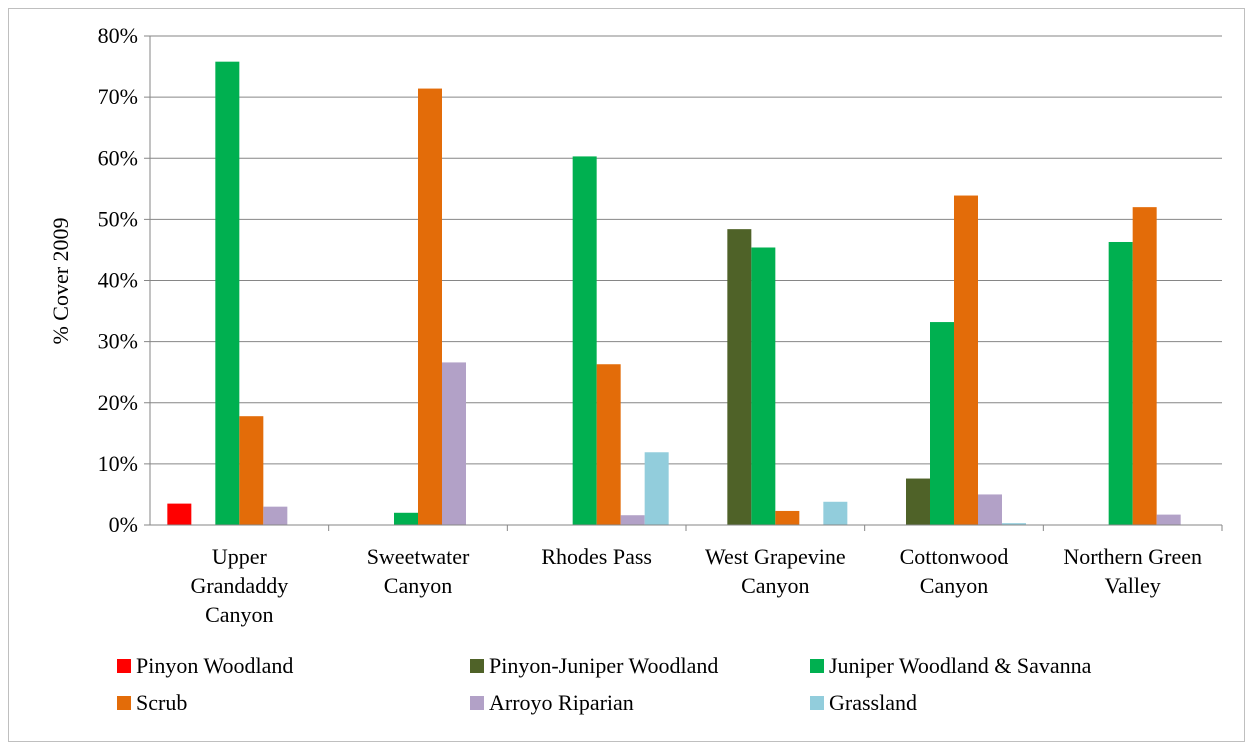 The height and width of the screenshot is (750, 1253). I want to click on x-category-label: Valley, so click(1133, 585).